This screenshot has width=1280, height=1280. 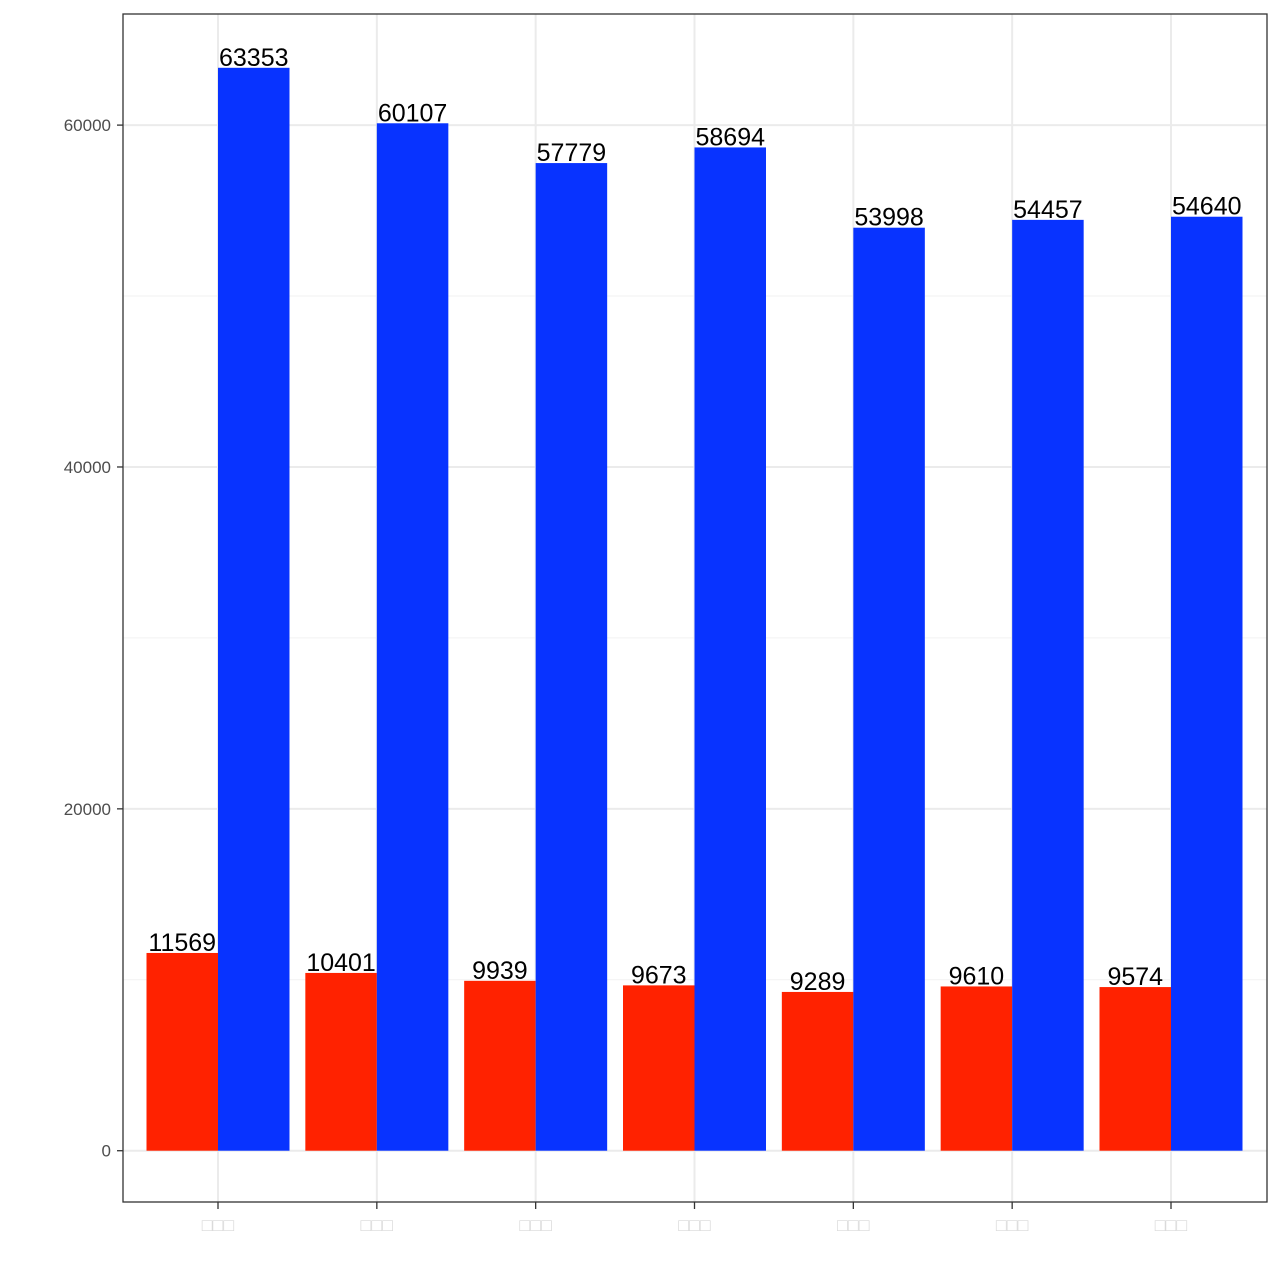 What do you see at coordinates (413, 113) in the screenshot?
I see `bar-value-label: 60107` at bounding box center [413, 113].